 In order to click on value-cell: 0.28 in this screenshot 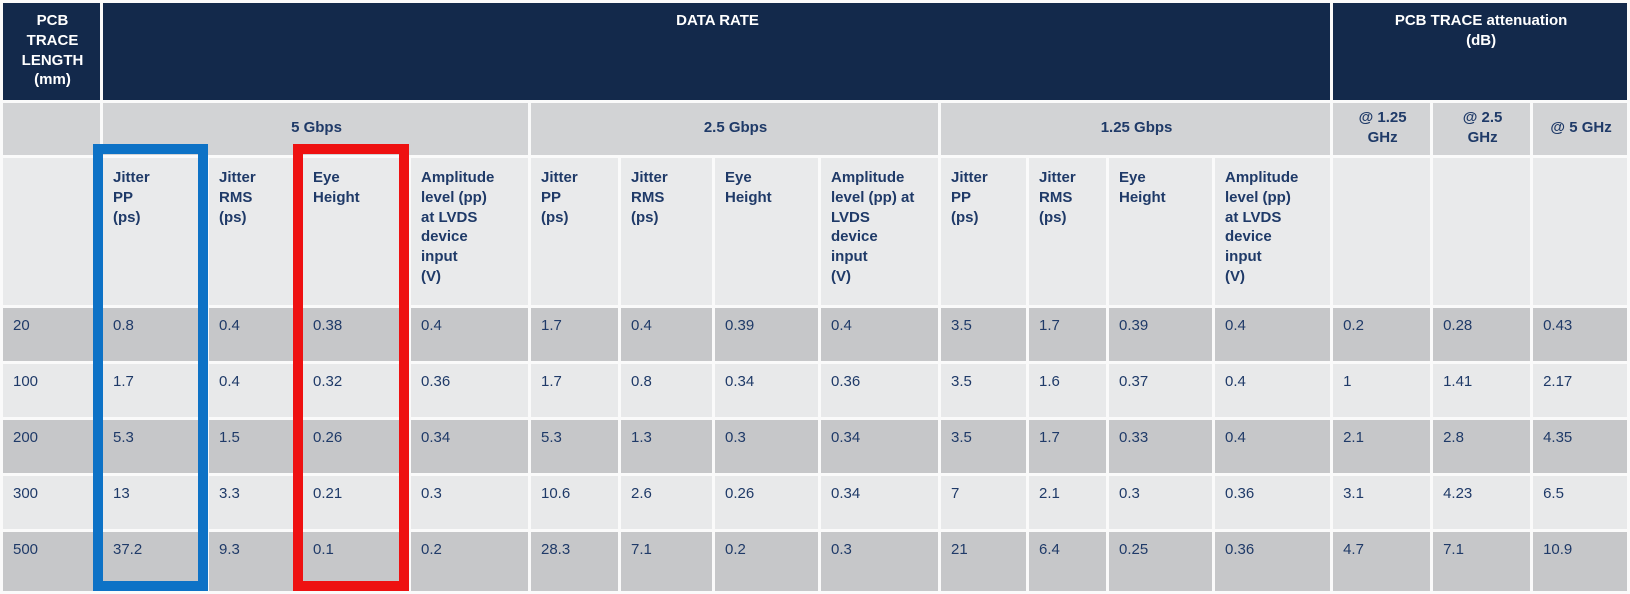, I will do `click(1482, 334)`.